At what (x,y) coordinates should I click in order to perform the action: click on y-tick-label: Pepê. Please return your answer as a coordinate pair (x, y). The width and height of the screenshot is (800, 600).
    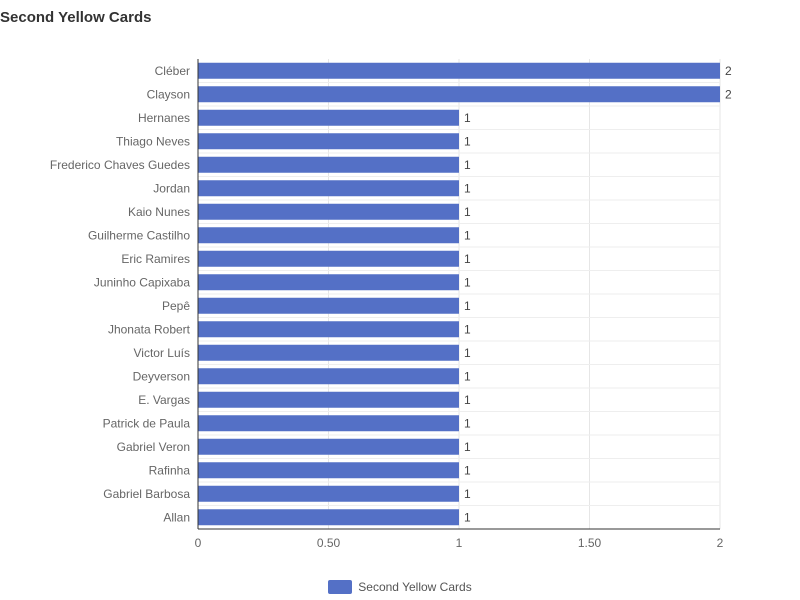
    Looking at the image, I should click on (176, 306).